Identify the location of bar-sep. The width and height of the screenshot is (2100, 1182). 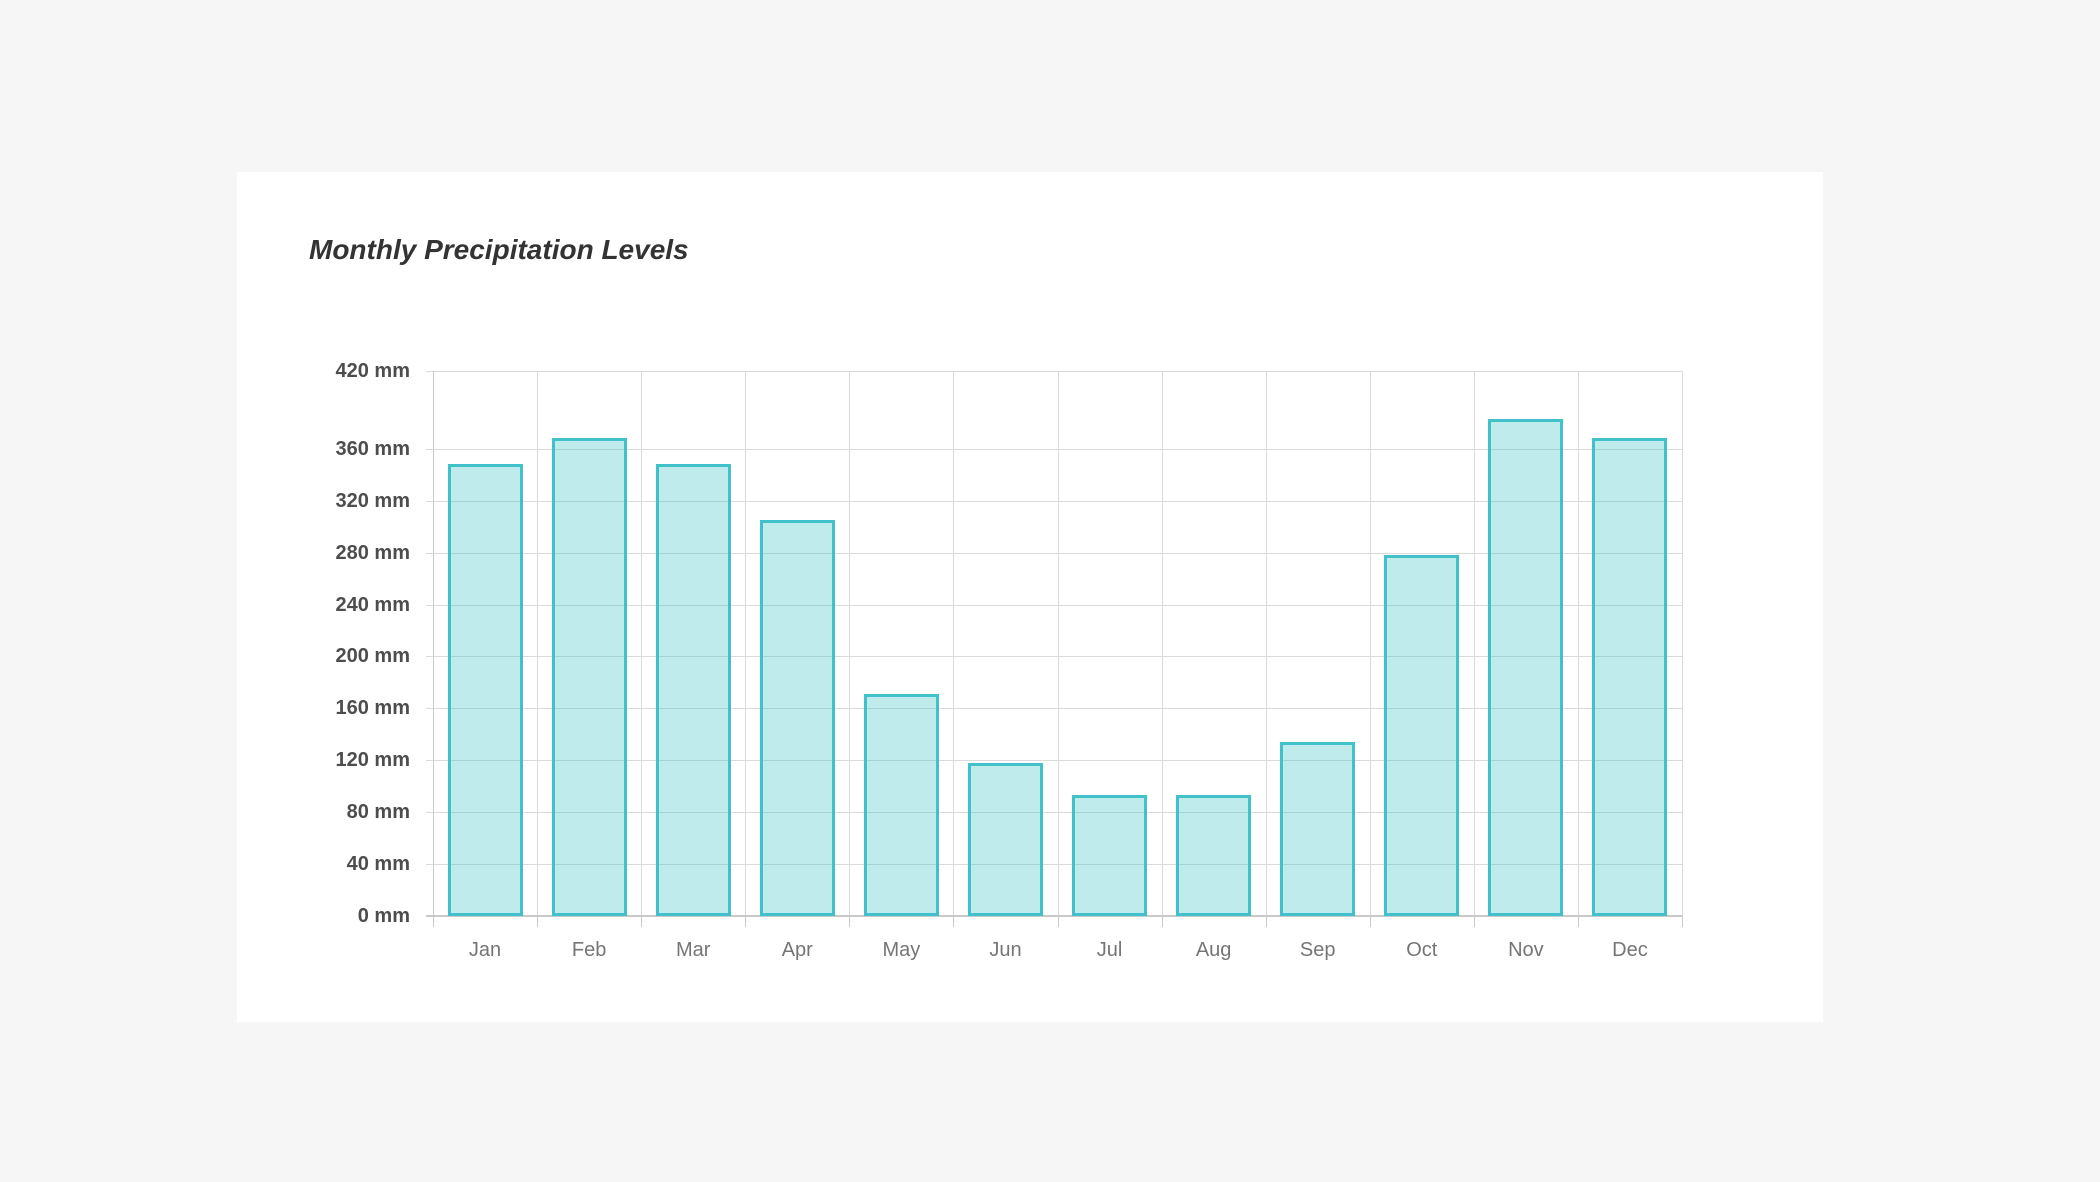
(1318, 829).